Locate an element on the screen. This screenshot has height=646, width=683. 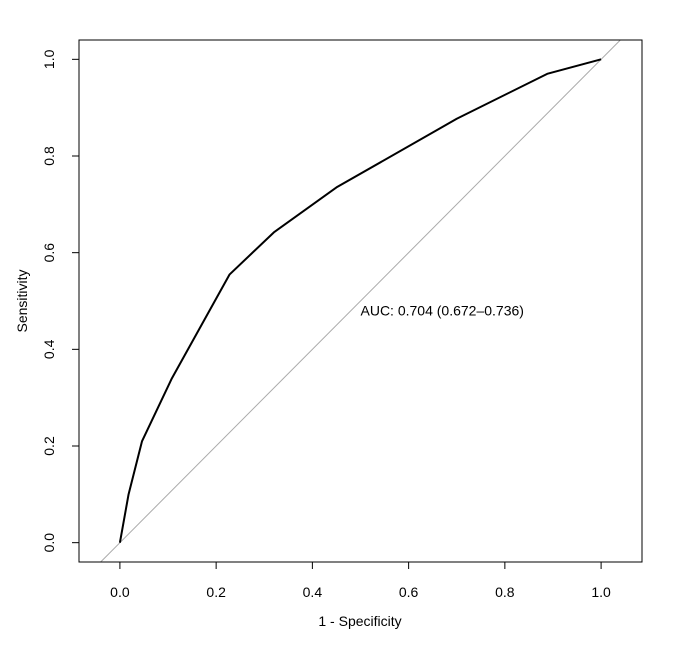
y-tick-label: 0.2 is located at coordinates (49, 446).